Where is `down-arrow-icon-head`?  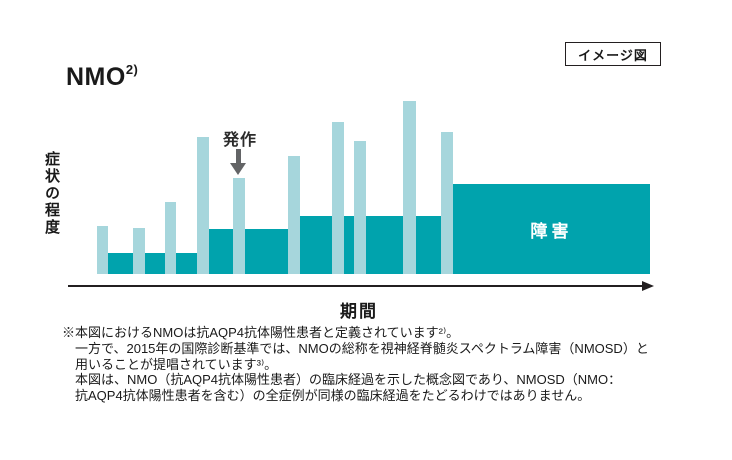
down-arrow-icon-head is located at coordinates (238, 169).